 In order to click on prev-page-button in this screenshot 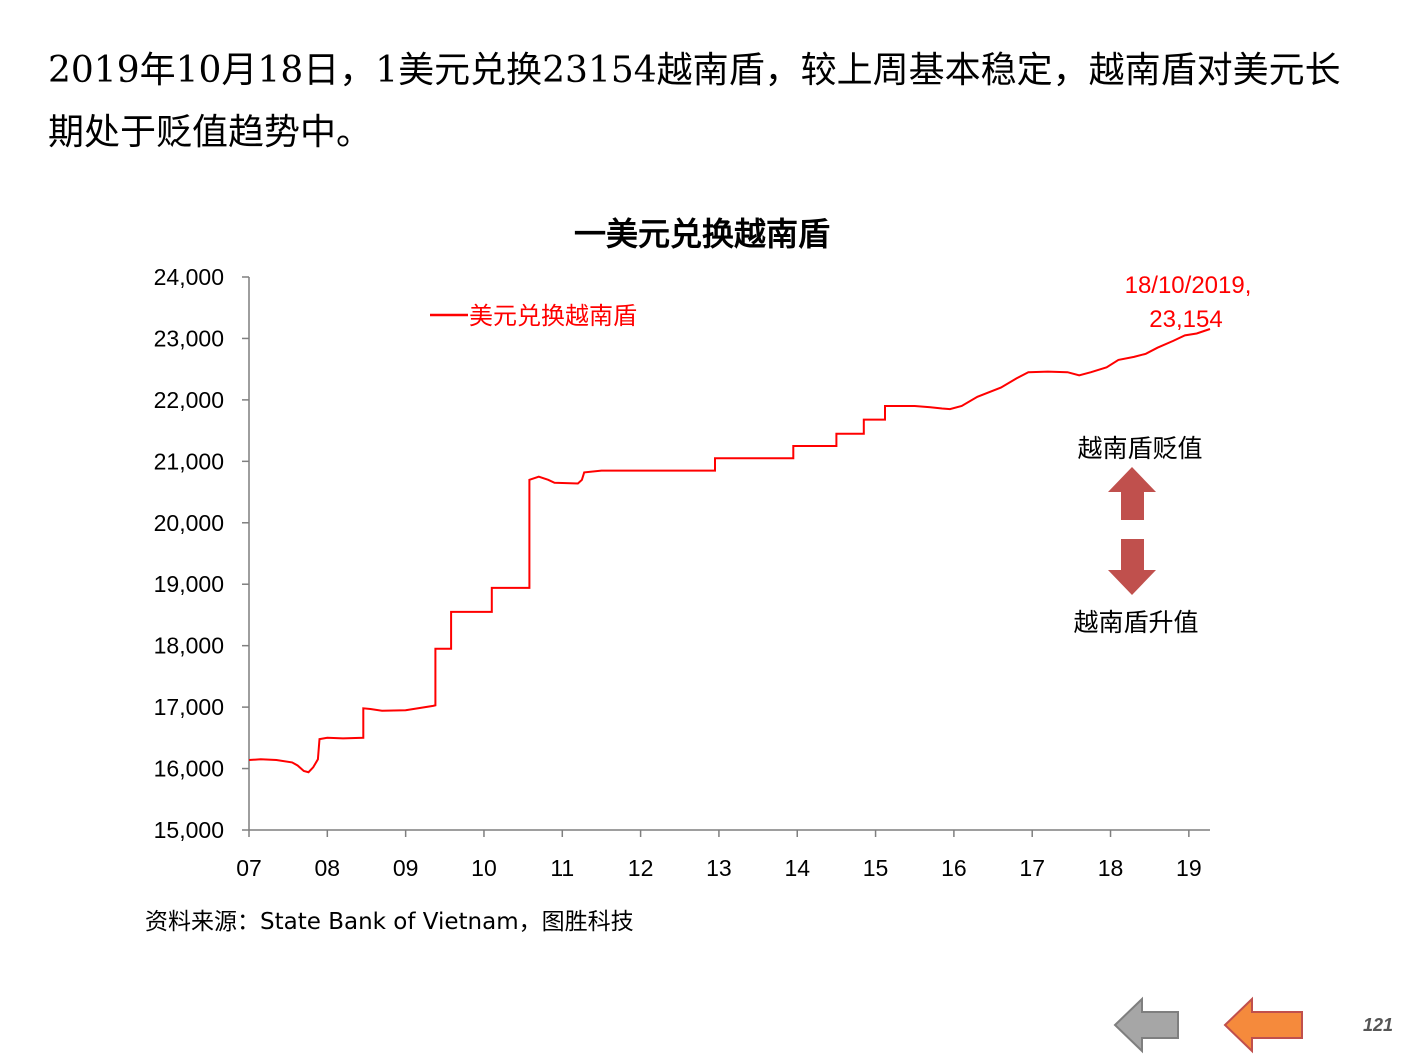, I will do `click(1147, 1025)`.